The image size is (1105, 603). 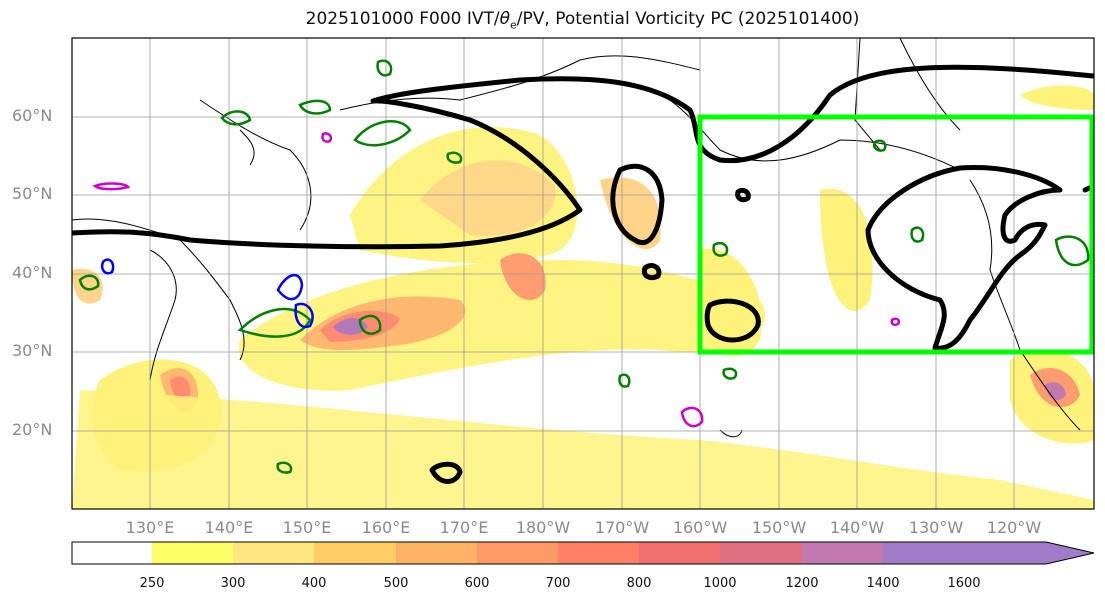 What do you see at coordinates (32, 115) in the screenshot?
I see `lat-label: 60°N` at bounding box center [32, 115].